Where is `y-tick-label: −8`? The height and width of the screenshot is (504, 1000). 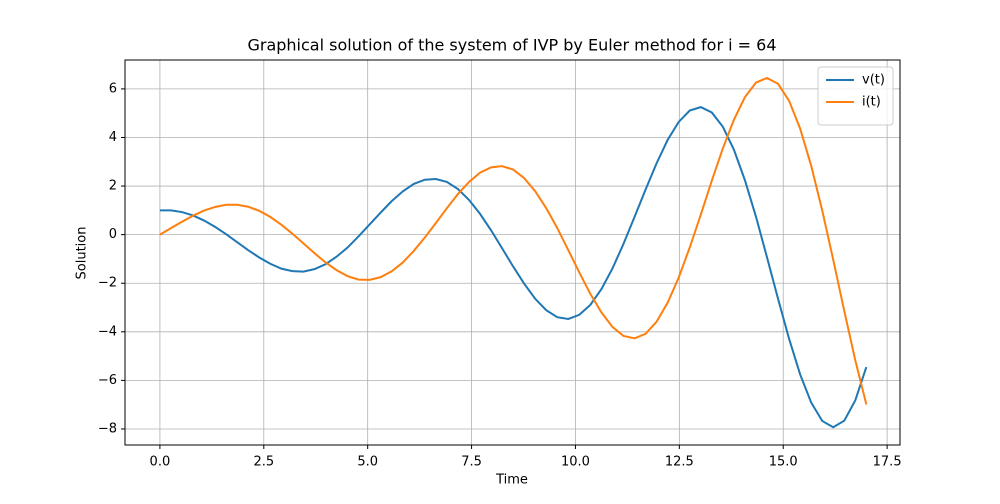
y-tick-label: −8 is located at coordinates (107, 428).